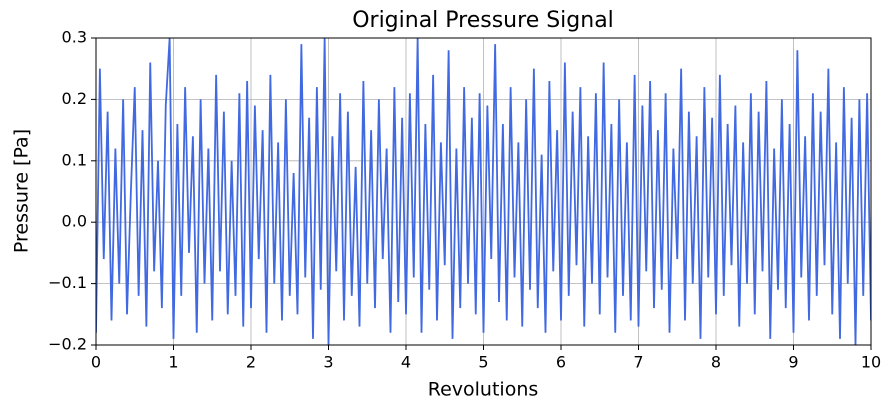 The image size is (892, 412). I want to click on x-tick-label: 5, so click(483, 362).